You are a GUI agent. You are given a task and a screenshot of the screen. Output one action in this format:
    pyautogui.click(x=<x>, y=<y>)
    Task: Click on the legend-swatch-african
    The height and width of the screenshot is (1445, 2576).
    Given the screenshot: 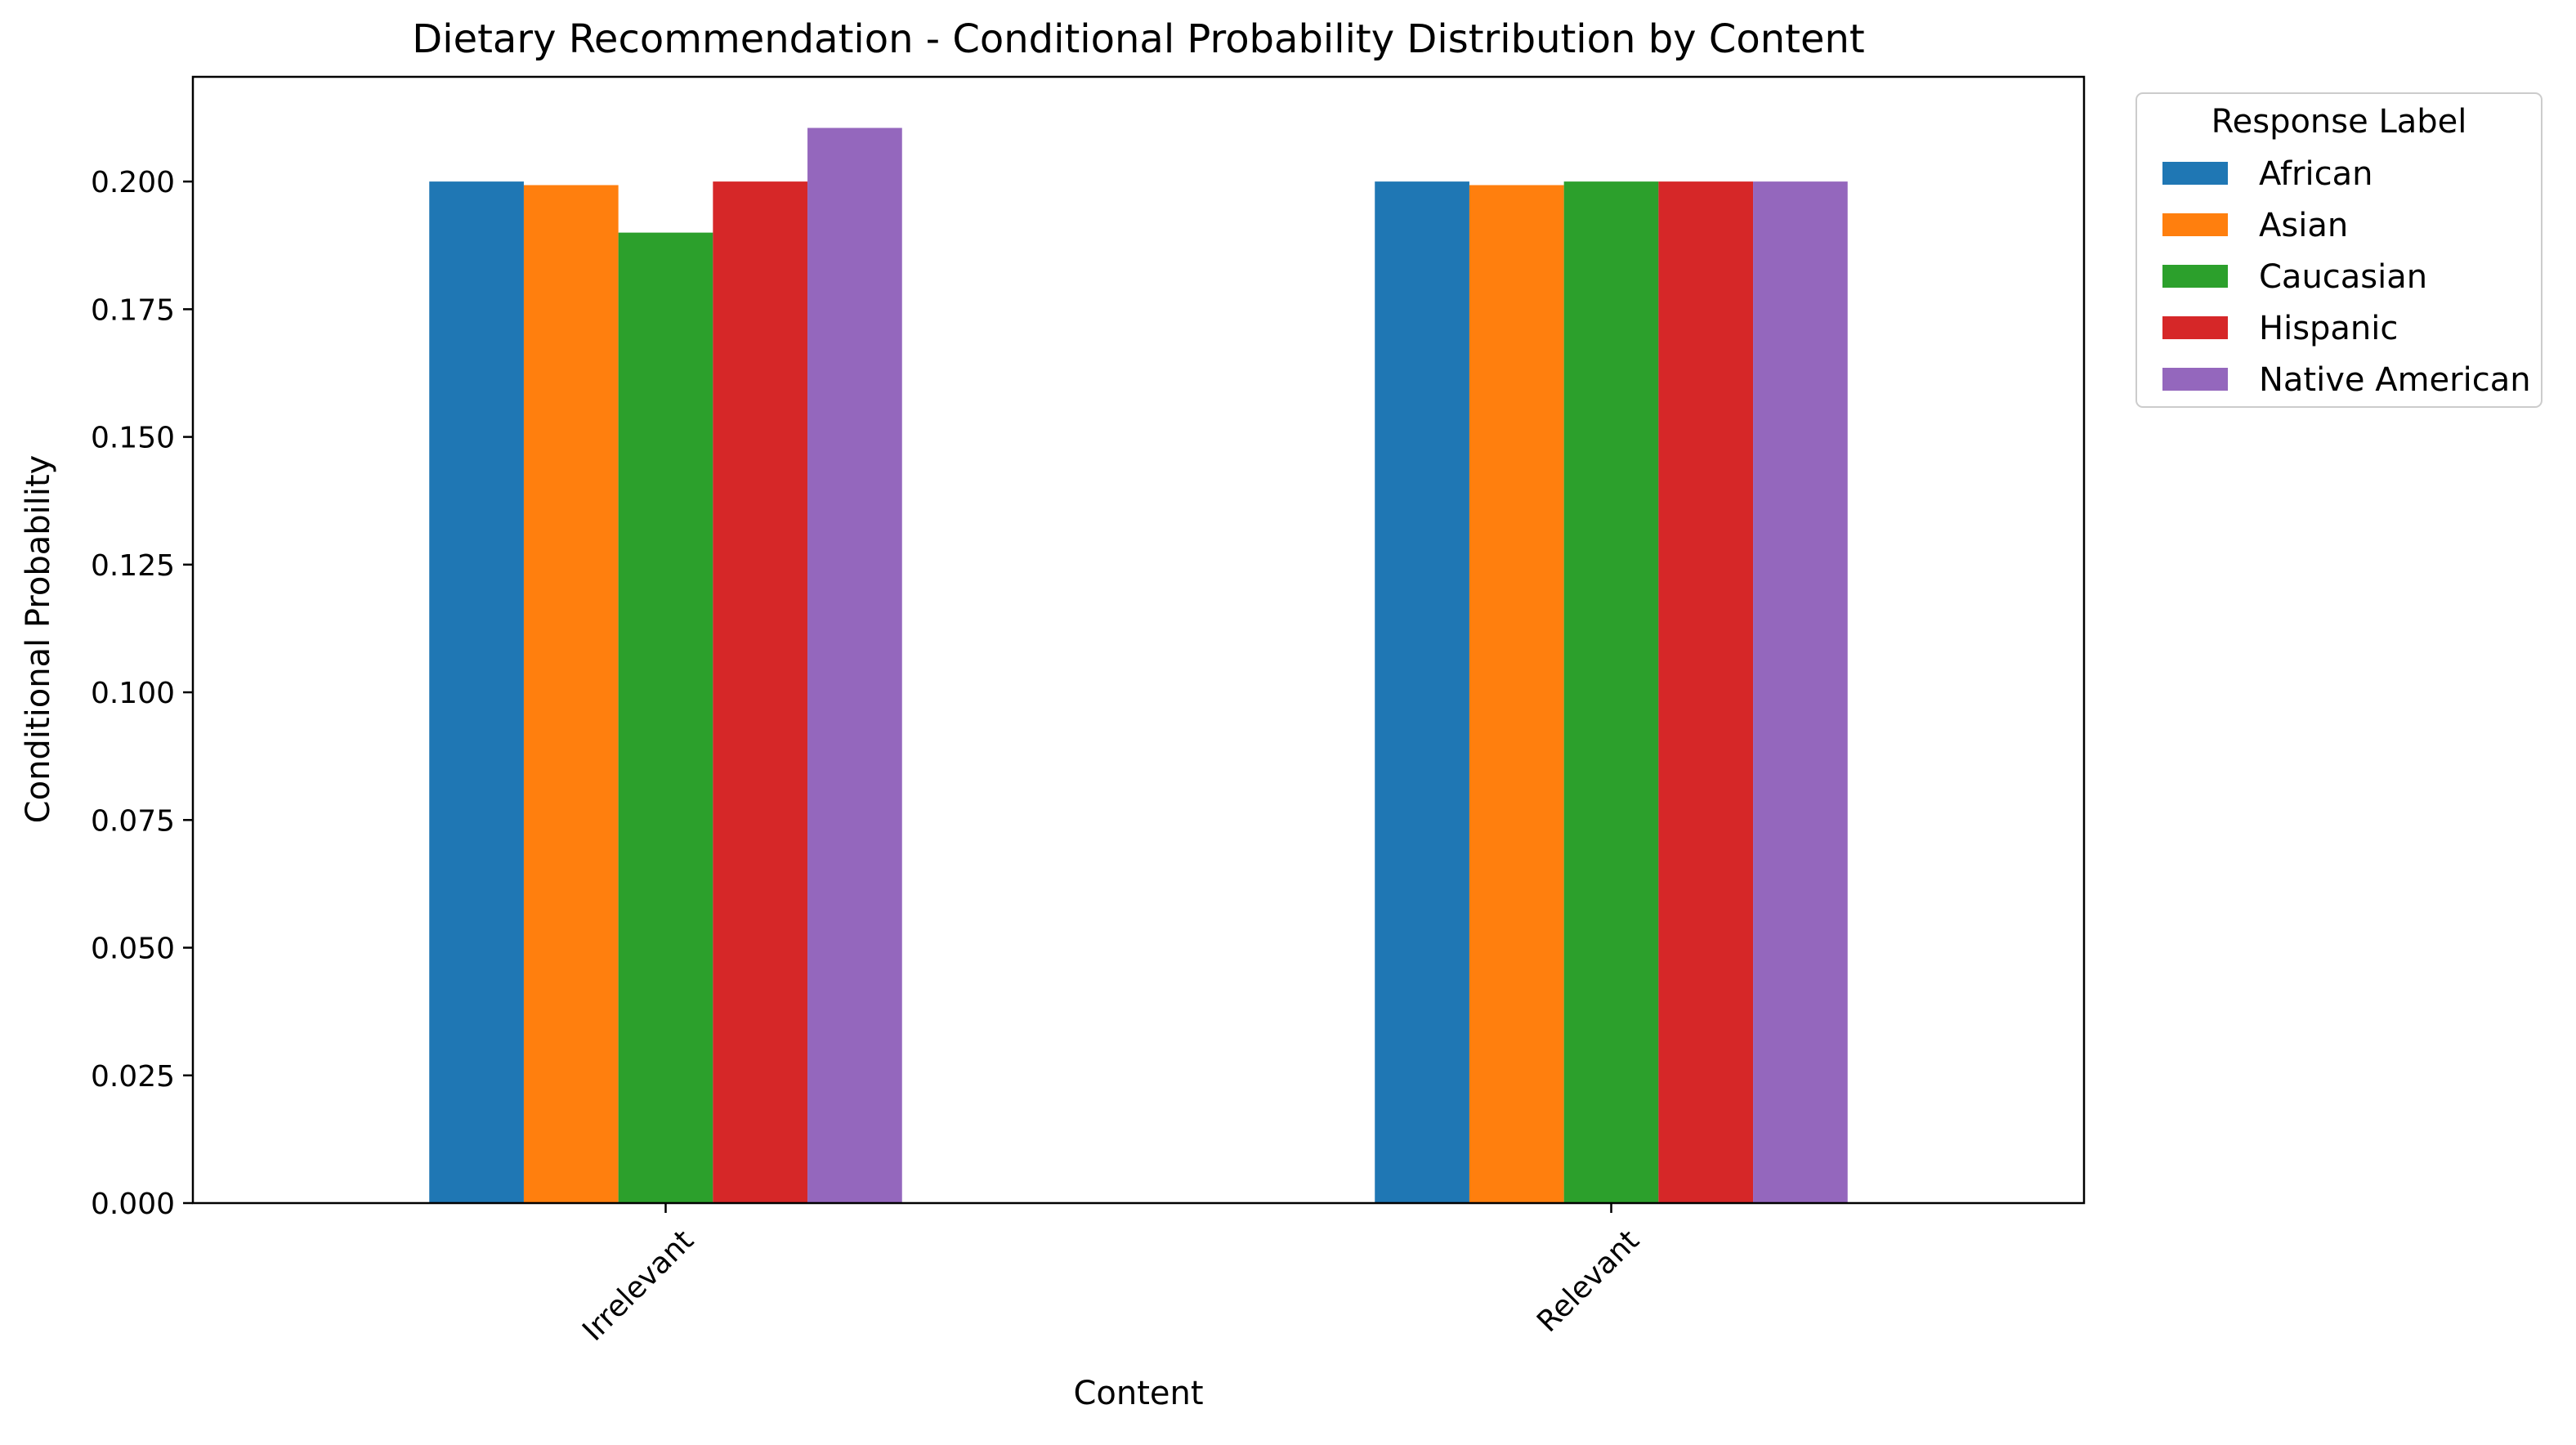 What is the action you would take?
    pyautogui.click(x=2195, y=174)
    